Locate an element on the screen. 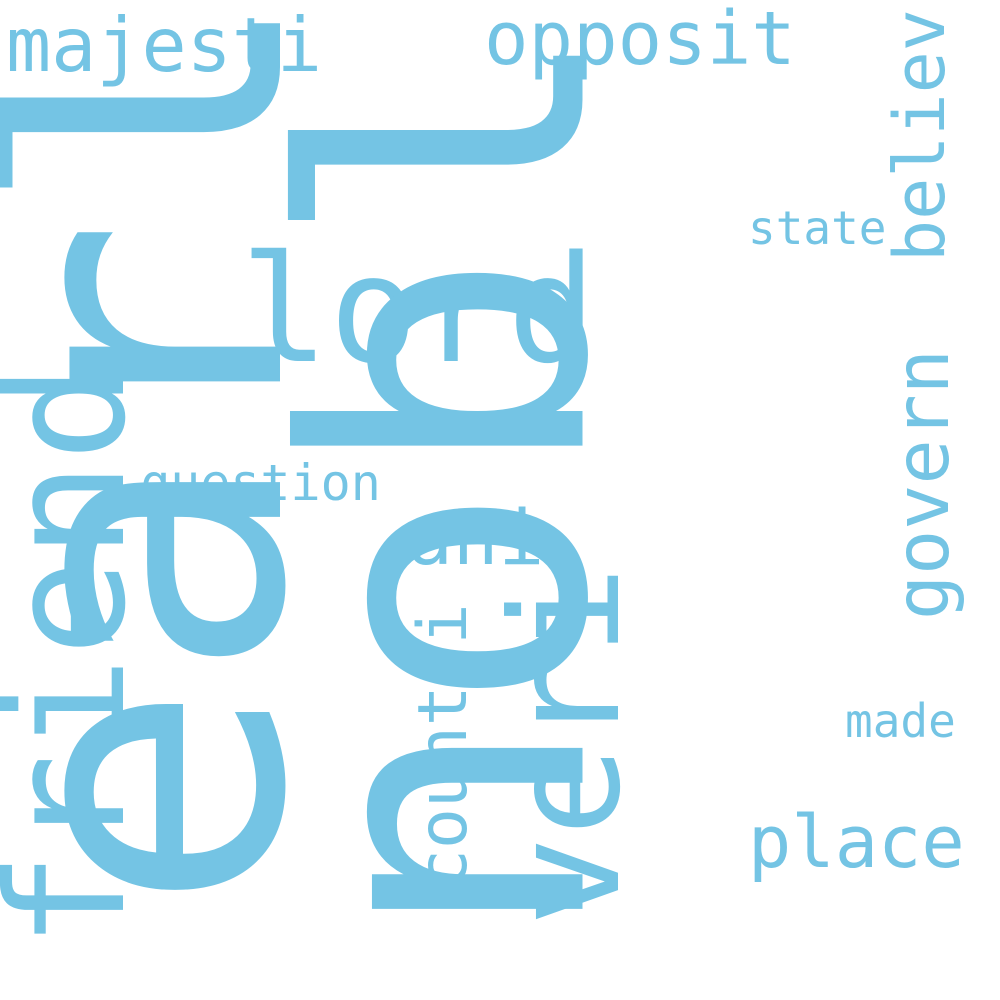 This screenshot has width=1000, height=1000. word-opposit: opposit is located at coordinates (640, 41).